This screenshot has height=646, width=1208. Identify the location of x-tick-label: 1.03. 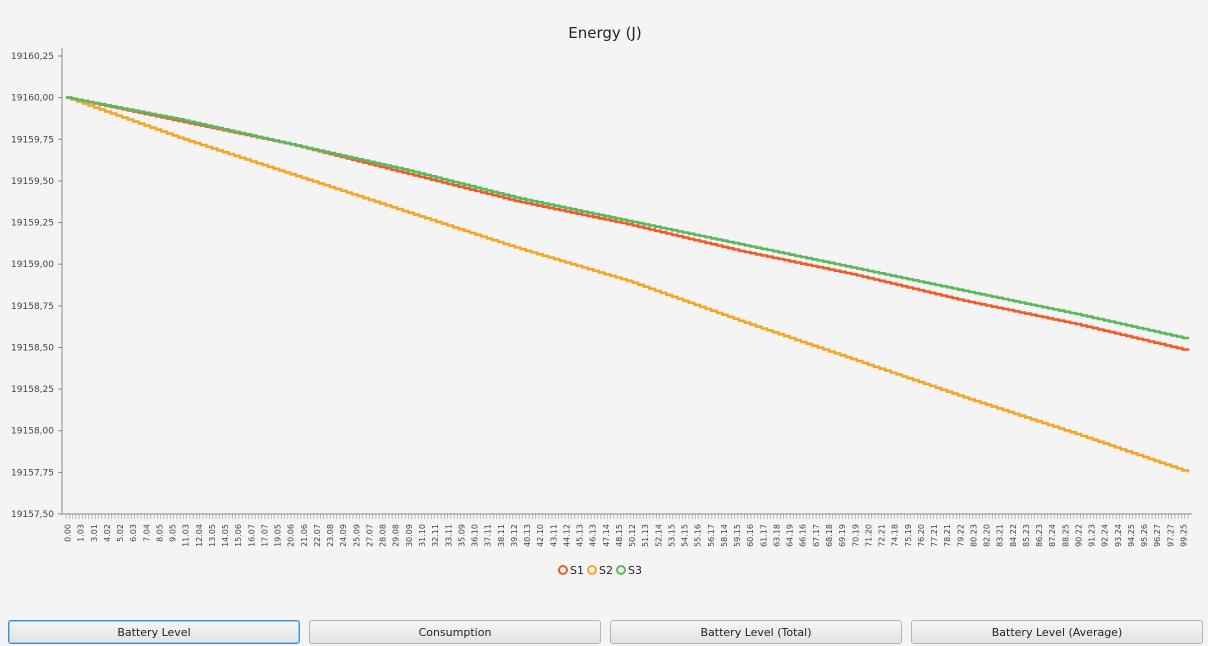
(81, 533).